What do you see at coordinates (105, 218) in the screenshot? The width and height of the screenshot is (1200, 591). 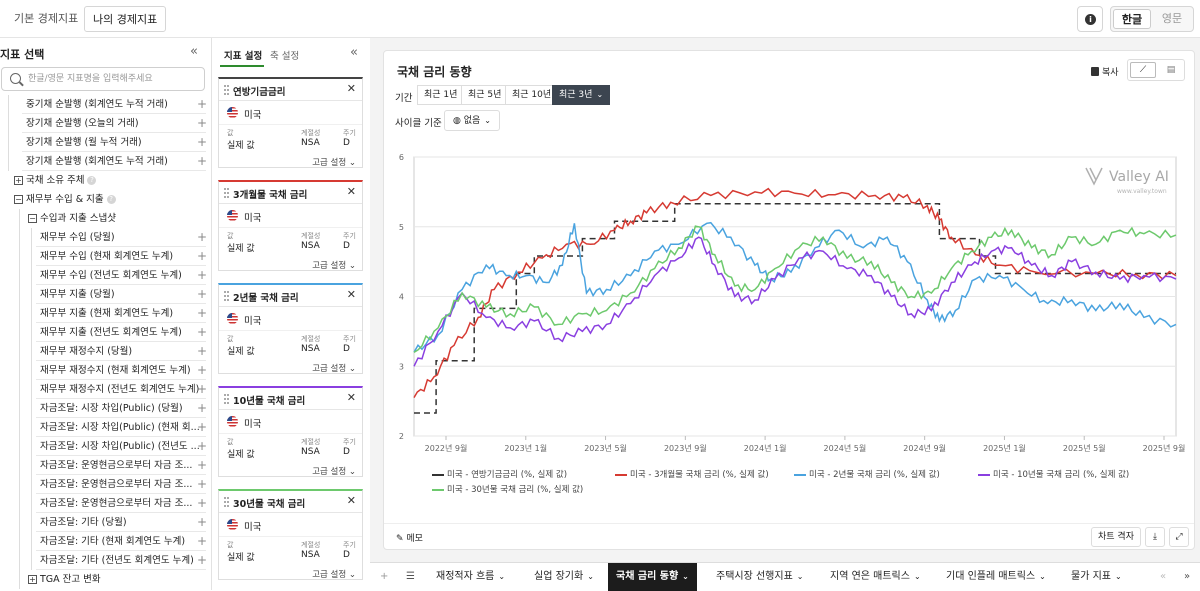 I see `tree-item: − 수입과 지출 스냅샷` at bounding box center [105, 218].